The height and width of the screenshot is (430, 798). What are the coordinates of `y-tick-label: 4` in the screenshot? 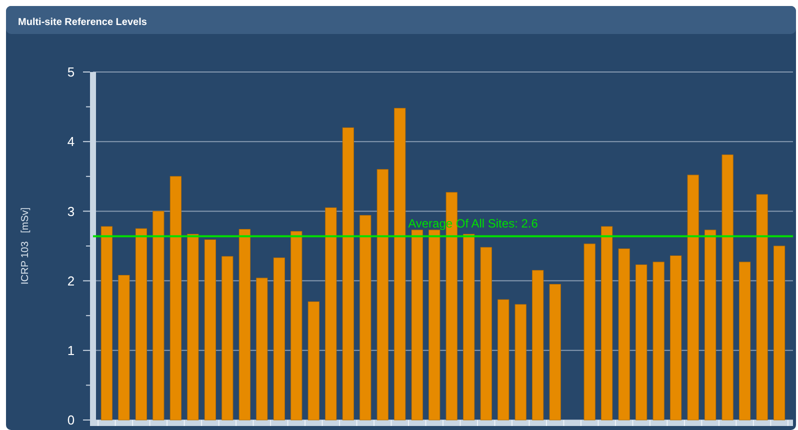 It's located at (71, 142).